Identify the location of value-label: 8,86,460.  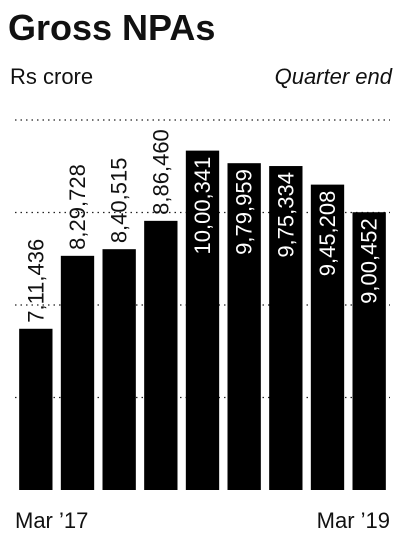
(160, 172).